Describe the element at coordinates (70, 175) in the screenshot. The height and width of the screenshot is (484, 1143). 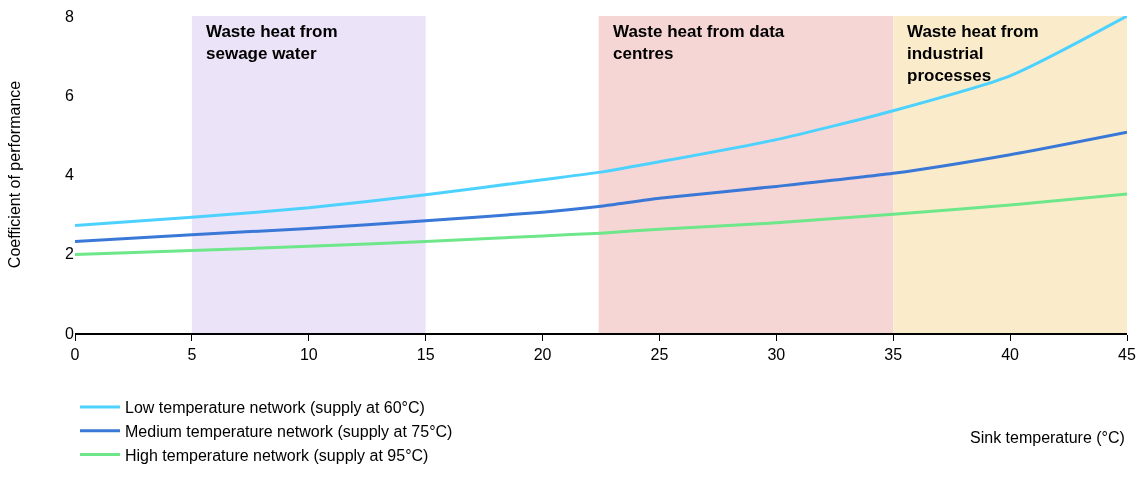
I see `y-tick-label: 4` at that location.